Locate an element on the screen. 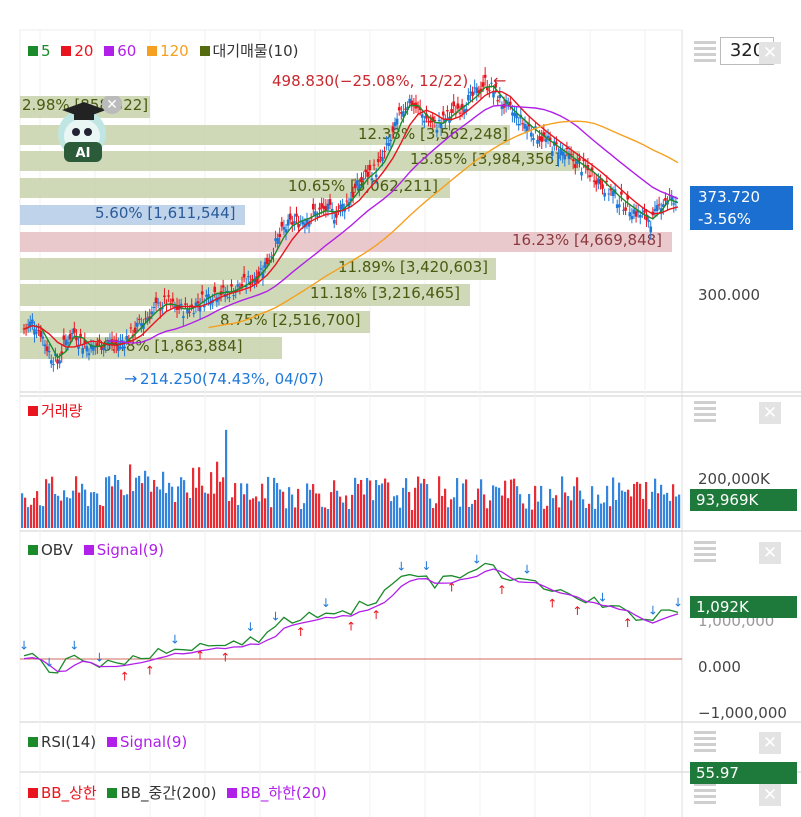 The width and height of the screenshot is (801, 817). price-close-icon: ✕ is located at coordinates (770, 53).